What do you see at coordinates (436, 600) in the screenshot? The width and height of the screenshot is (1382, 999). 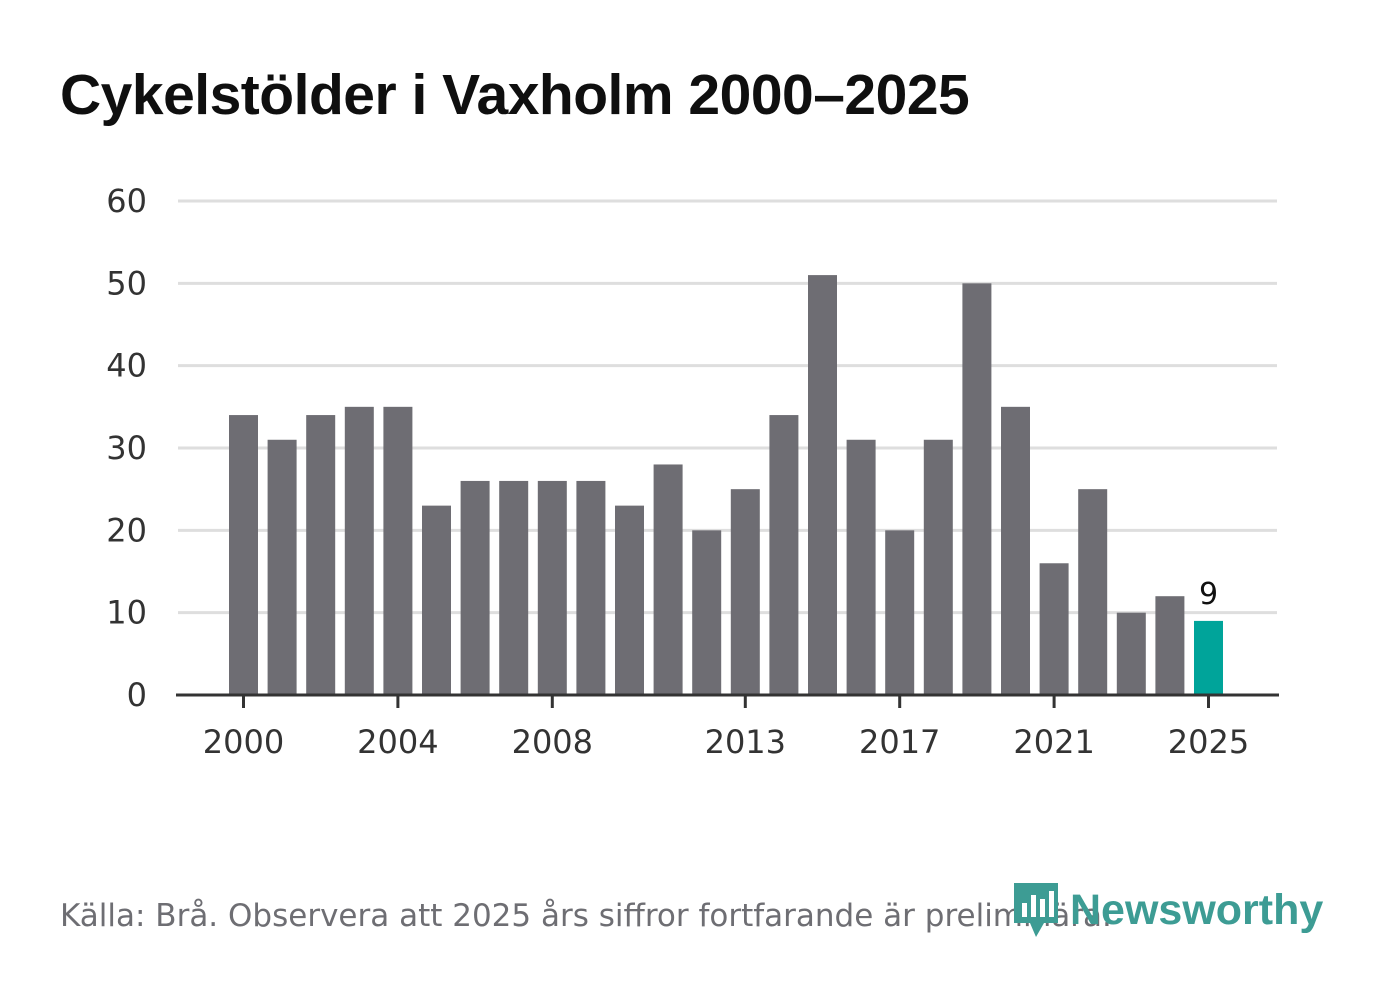 I see `bar-2005` at bounding box center [436, 600].